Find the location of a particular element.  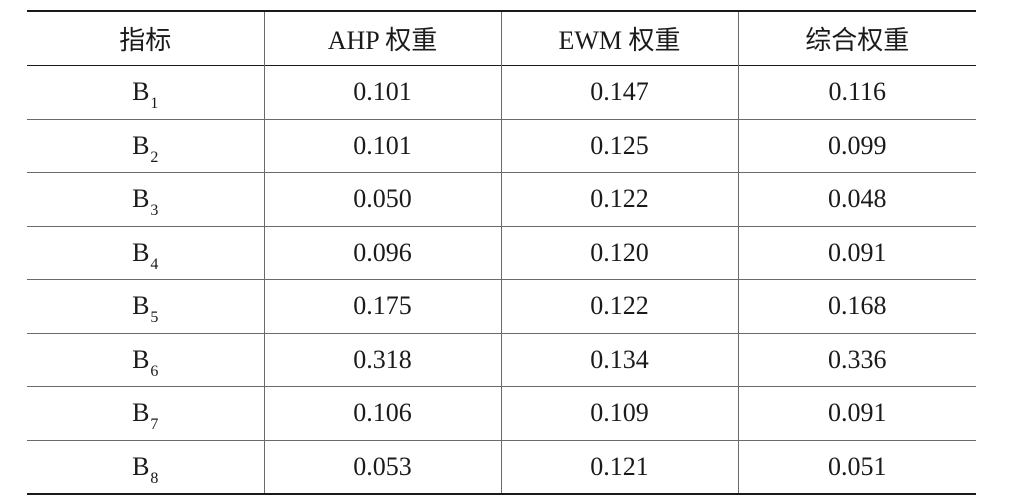

header-ewm-weight: EWM 权重 is located at coordinates (619, 38).